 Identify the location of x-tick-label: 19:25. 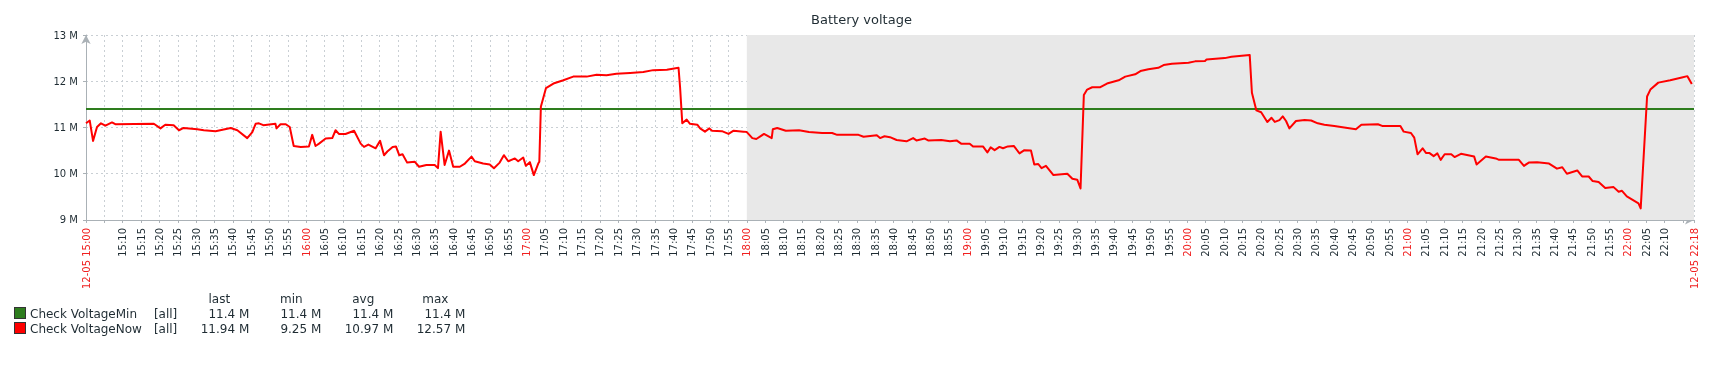
(1059, 242).